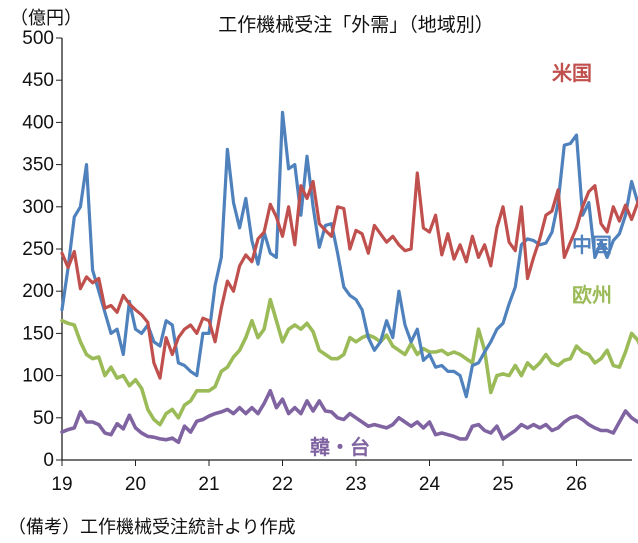 The image size is (638, 543). I want to click on y-tick-label: 450, so click(38, 80).